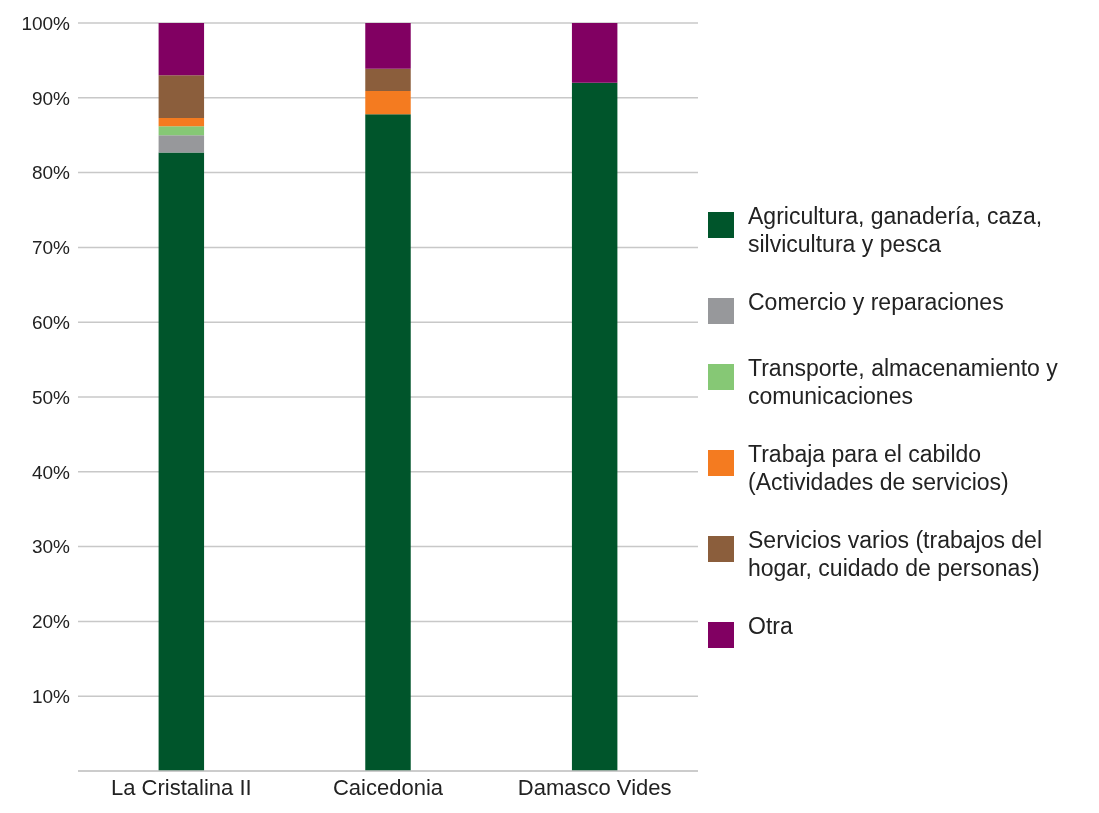  Describe the element at coordinates (594, 787) in the screenshot. I see `x-tick-label: Damasco Vides` at that location.